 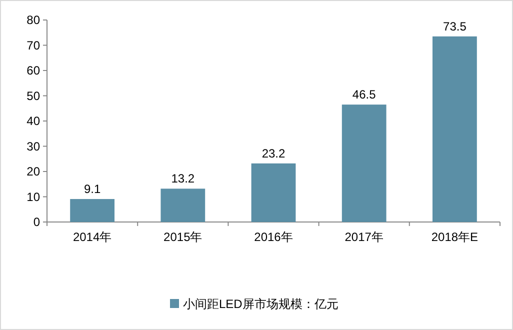 I want to click on y-tick-label: 70, so click(x=33, y=45).